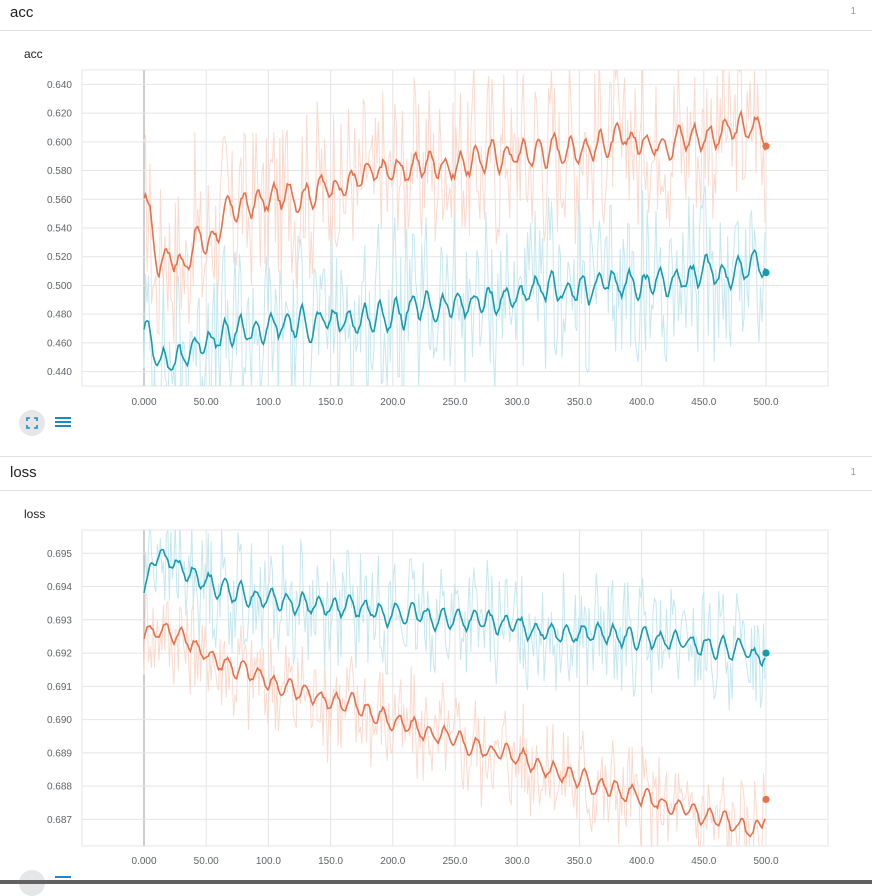 The image size is (872, 896). What do you see at coordinates (59, 753) in the screenshot?
I see `y-tick-label: 0.689` at bounding box center [59, 753].